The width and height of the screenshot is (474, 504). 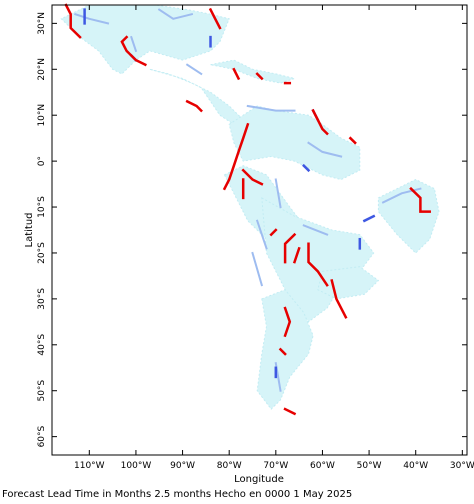 What do you see at coordinates (415, 466) in the screenshot?
I see `lon-tick-label: 40°W` at bounding box center [415, 466].